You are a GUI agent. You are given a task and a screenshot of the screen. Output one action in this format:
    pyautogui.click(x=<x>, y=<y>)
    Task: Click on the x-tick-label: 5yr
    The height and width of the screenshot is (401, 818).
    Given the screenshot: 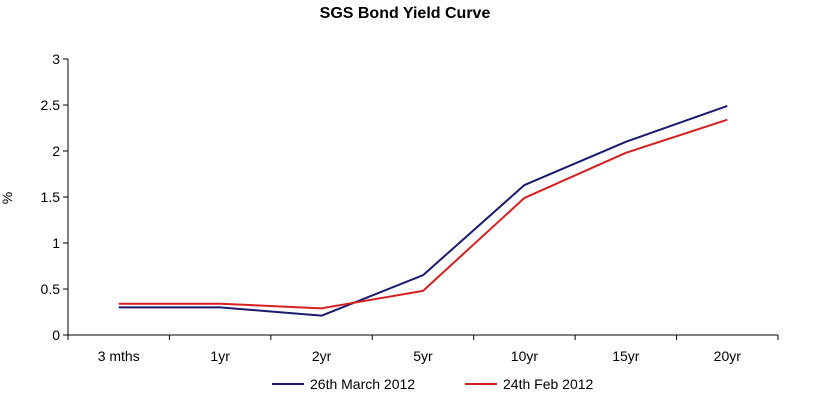 What is the action you would take?
    pyautogui.click(x=423, y=356)
    